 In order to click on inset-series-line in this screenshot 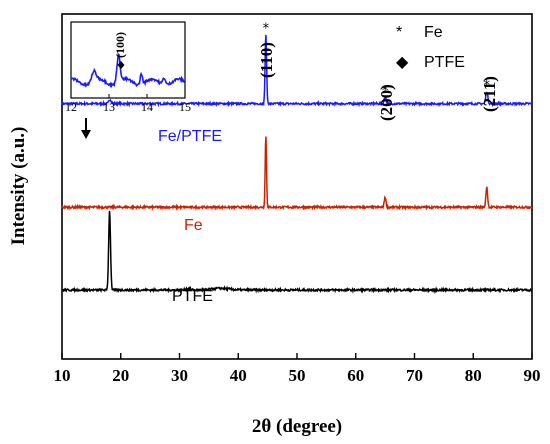, I will do `click(127, 70)`.